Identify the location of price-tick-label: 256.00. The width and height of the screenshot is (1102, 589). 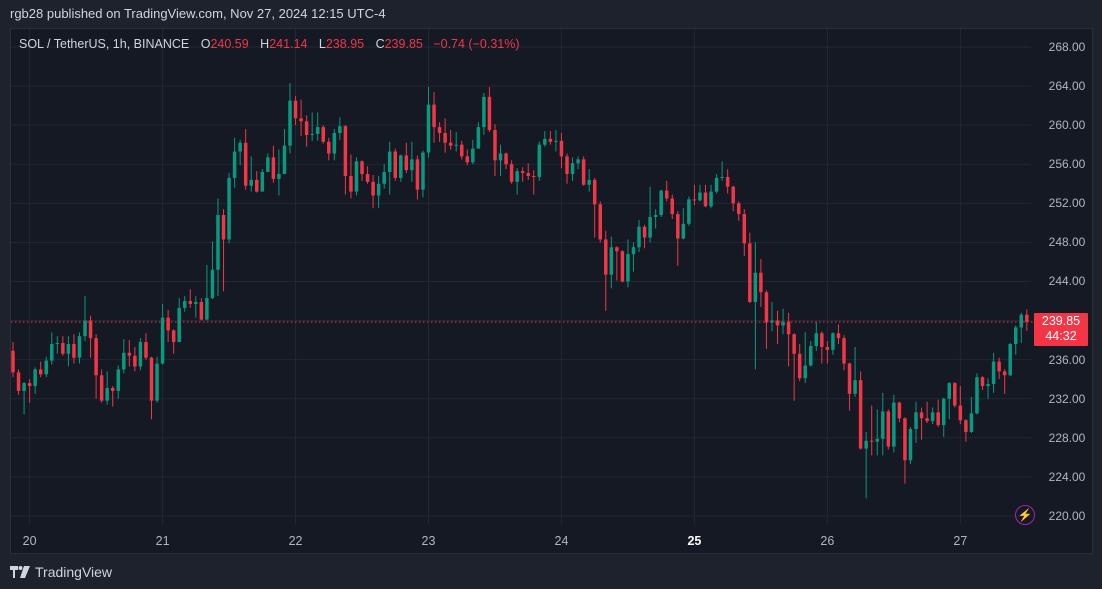
(1067, 164).